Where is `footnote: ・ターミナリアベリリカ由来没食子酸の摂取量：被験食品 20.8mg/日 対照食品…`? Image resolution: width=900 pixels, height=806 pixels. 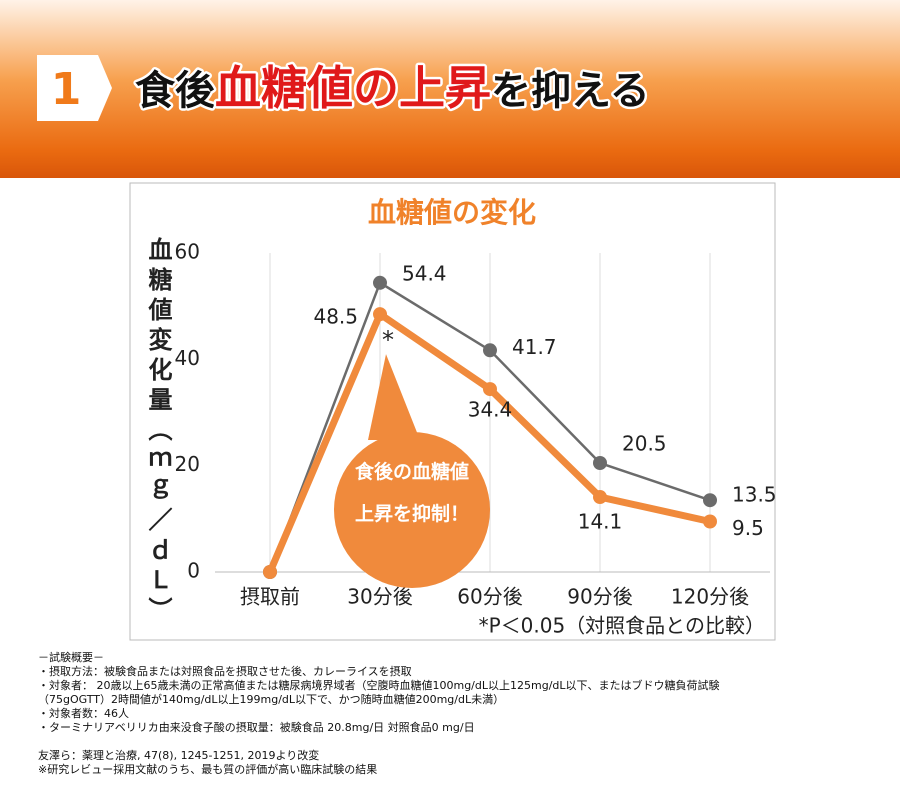
footnote: ・ターミナリアベリリカ由来没食子酸の摂取量：被験食品 20.8mg/日 対照食品… is located at coordinates (256, 727).